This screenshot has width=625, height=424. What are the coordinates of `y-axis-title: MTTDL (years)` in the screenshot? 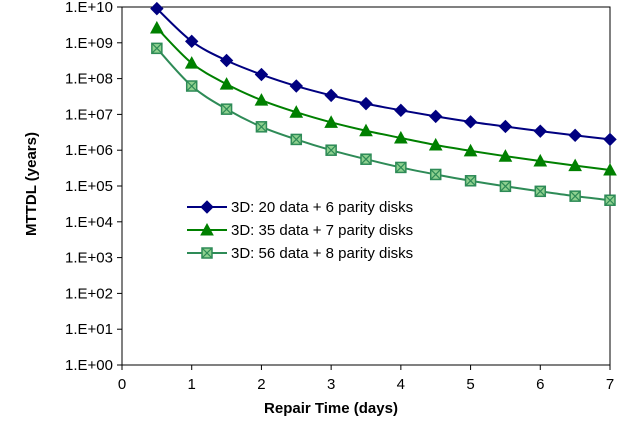 It's located at (31, 184).